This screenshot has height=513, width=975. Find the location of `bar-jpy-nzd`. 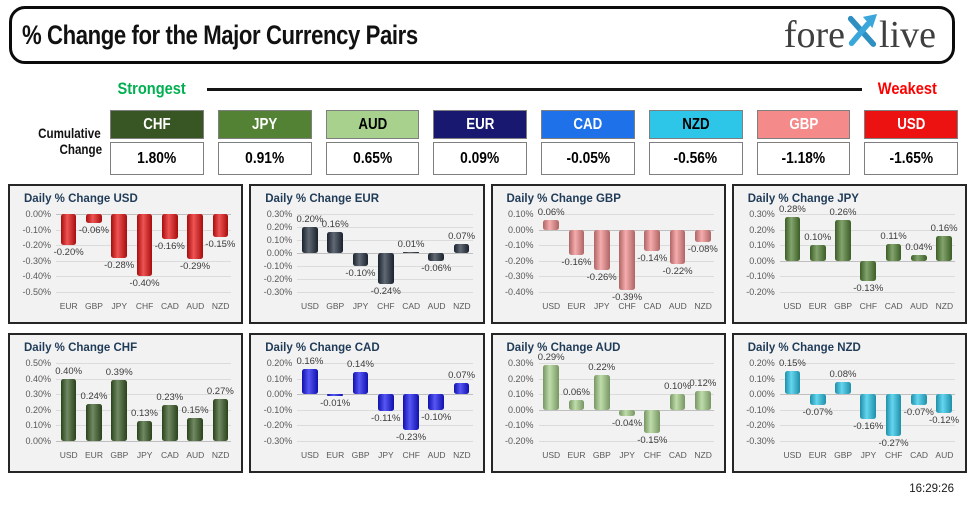

bar-jpy-nzd is located at coordinates (944, 248).